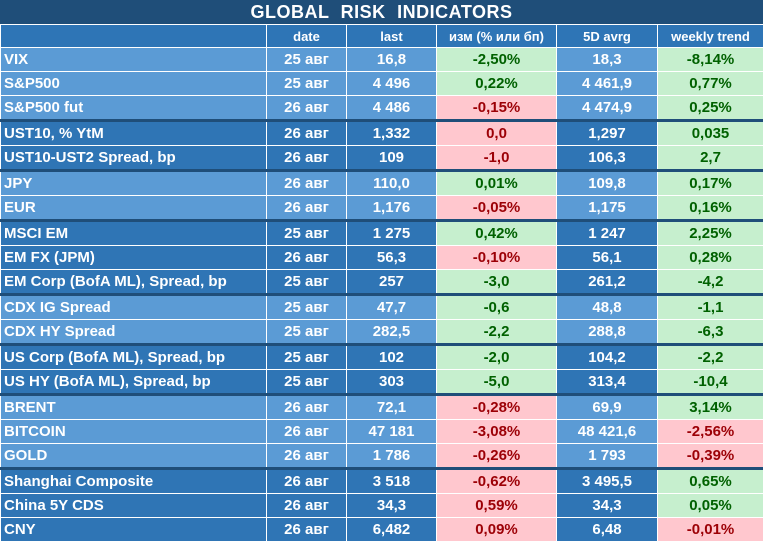 This screenshot has height=542, width=763. I want to click on last-value-cell: 3 518, so click(392, 481).